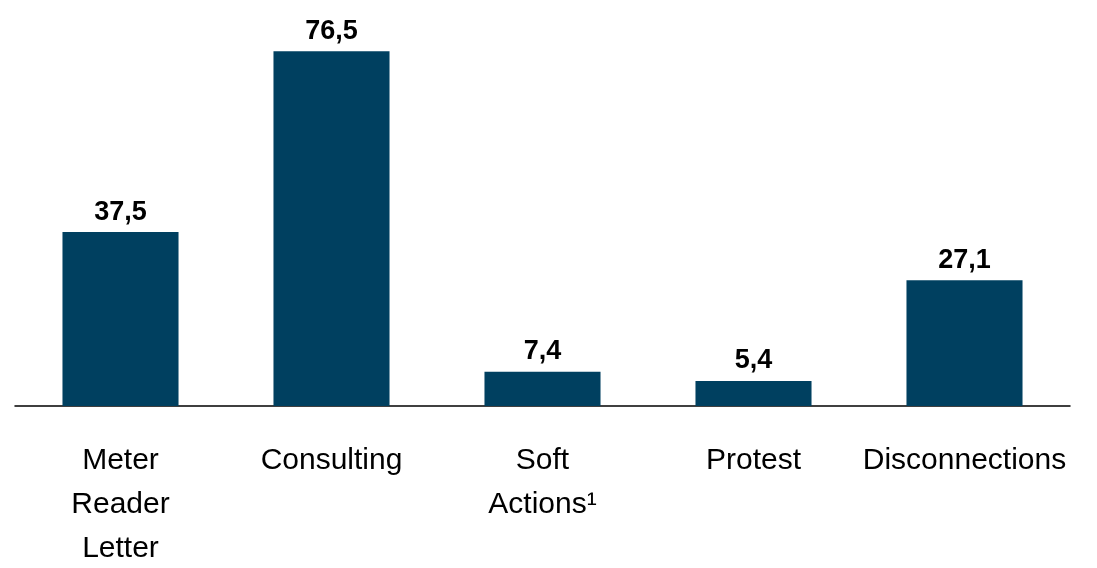  Describe the element at coordinates (542, 350) in the screenshot. I see `data-label: 7,4` at that location.